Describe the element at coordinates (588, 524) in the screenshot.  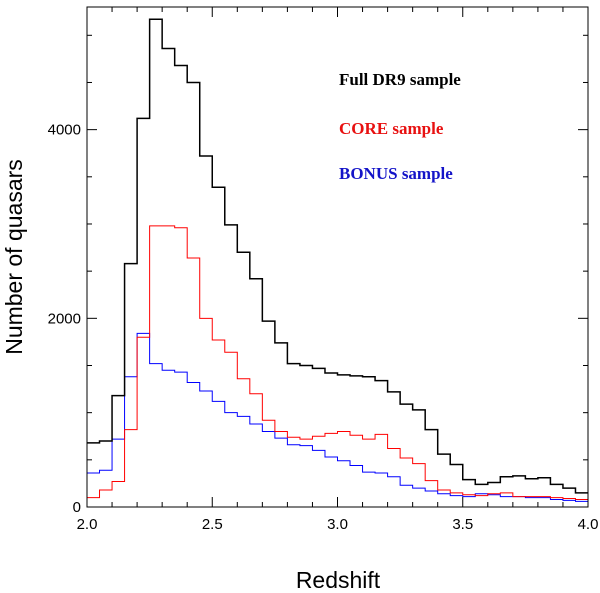
I see `x-tick-label: 4.0` at that location.